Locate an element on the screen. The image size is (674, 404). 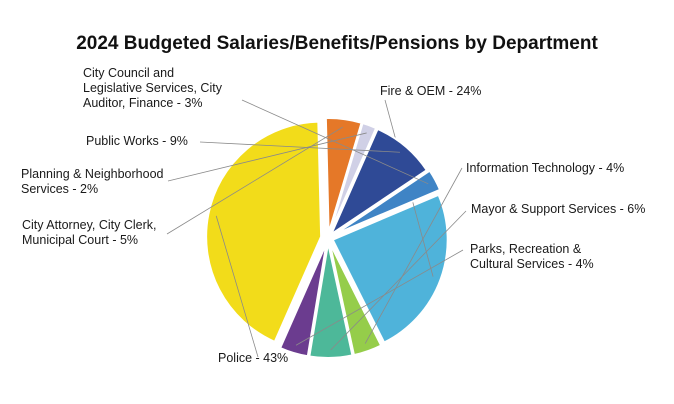
slice-label: Fire & OEM - 24% is located at coordinates (430, 91).